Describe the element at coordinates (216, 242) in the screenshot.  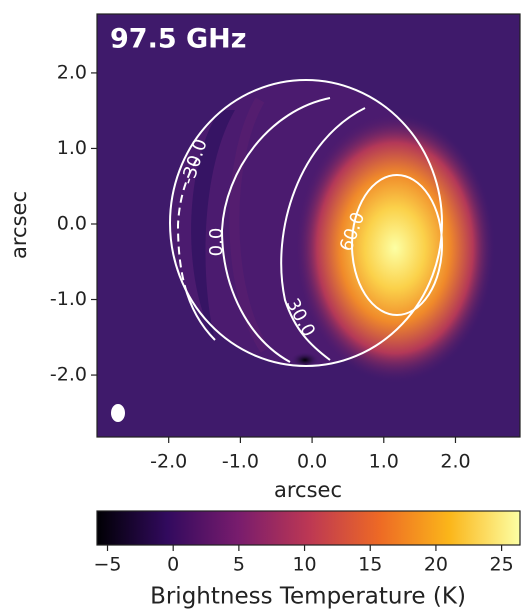
I see `contour-label: 0.0` at that location.